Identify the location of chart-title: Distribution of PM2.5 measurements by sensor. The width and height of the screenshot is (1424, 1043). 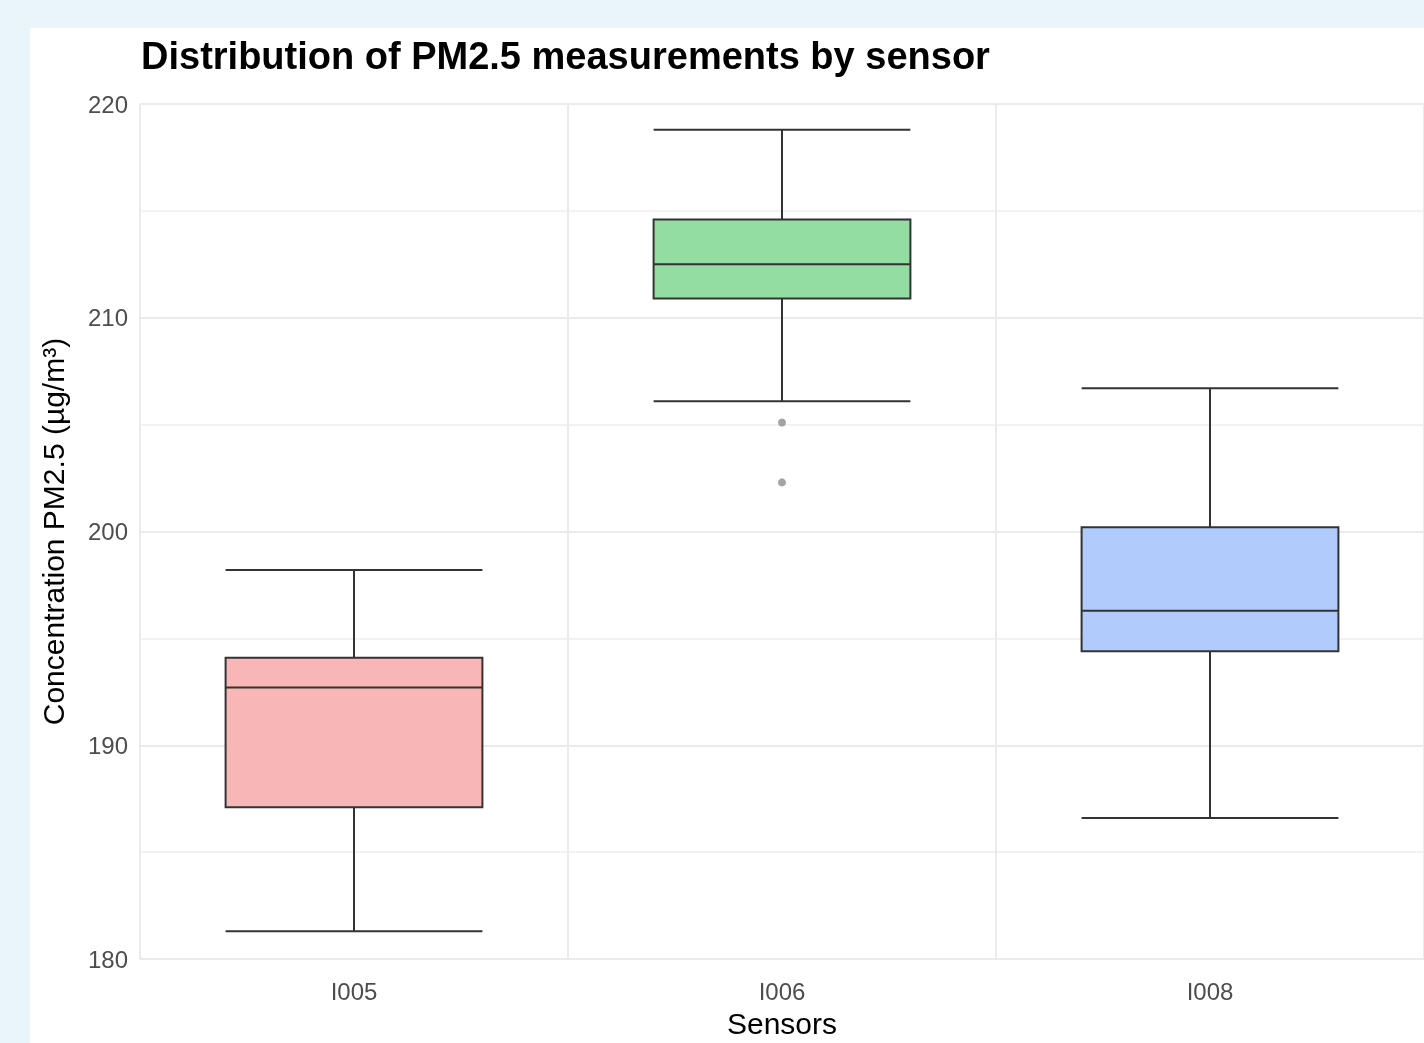
(566, 56).